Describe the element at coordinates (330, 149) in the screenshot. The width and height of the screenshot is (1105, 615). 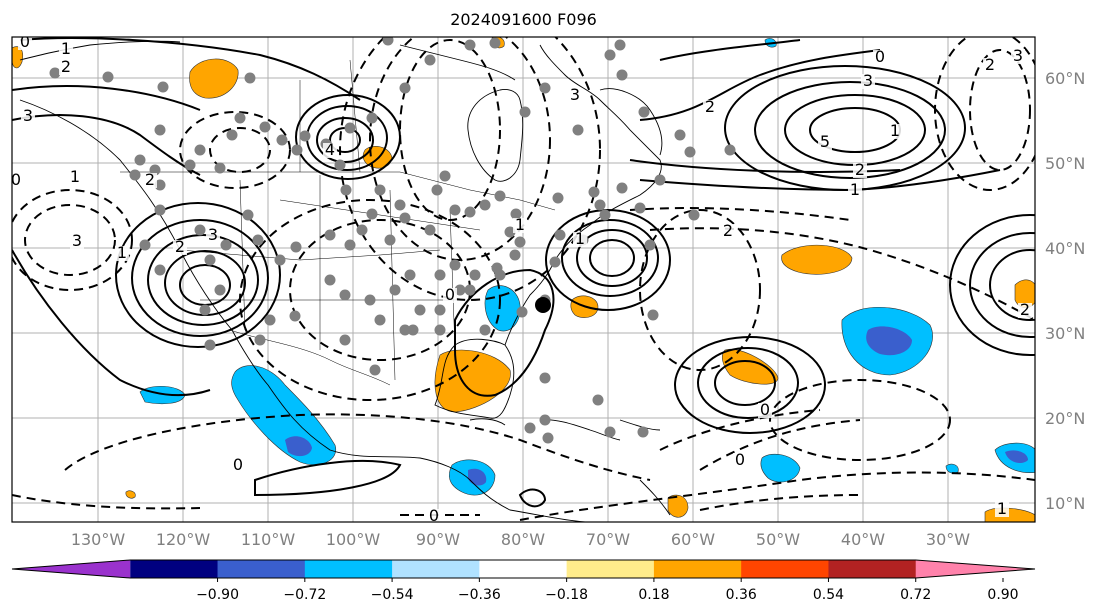
I see `contour-label: 4` at that location.